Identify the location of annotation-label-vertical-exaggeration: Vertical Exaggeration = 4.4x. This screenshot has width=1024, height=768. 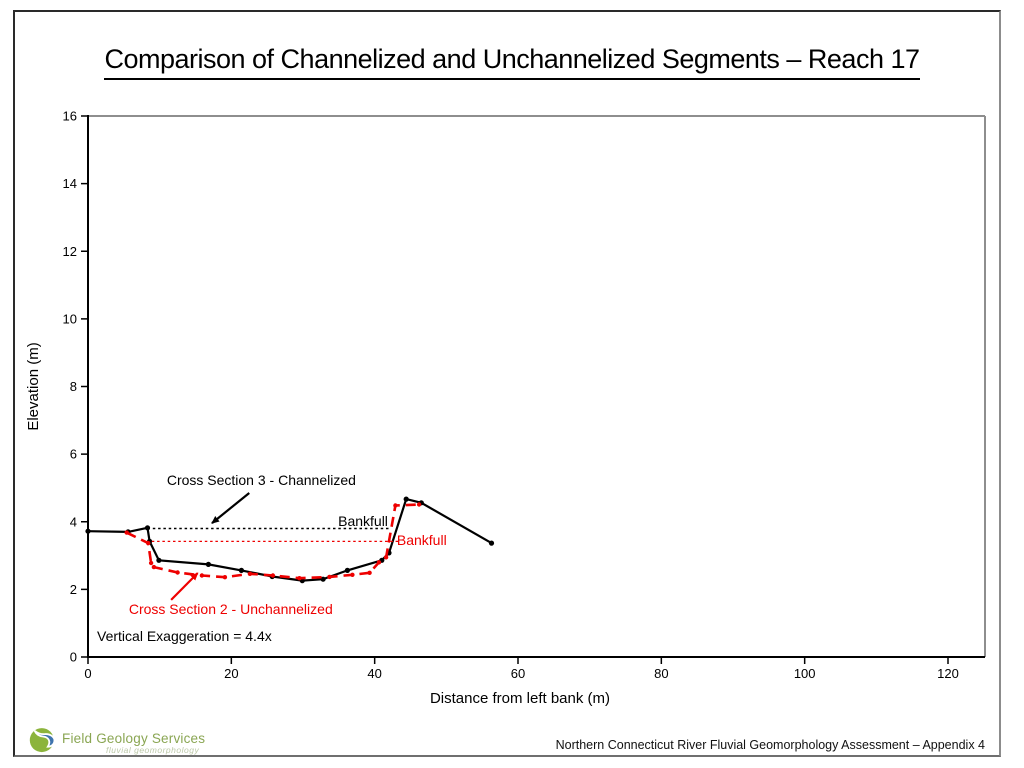
(184, 636).